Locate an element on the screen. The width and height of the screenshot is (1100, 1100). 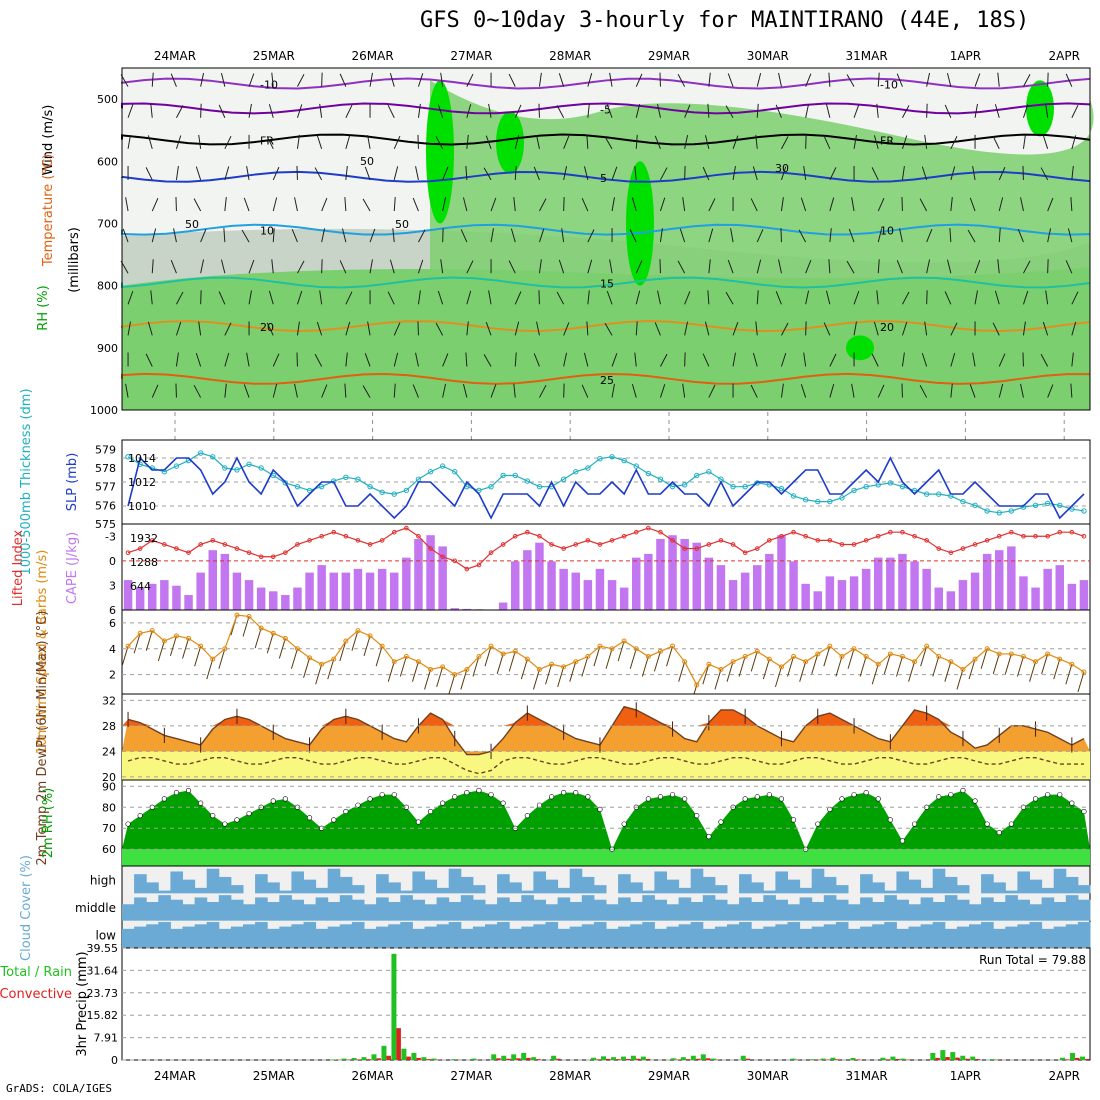
date-tick-bottom: 25MAR is located at coordinates (274, 1076).